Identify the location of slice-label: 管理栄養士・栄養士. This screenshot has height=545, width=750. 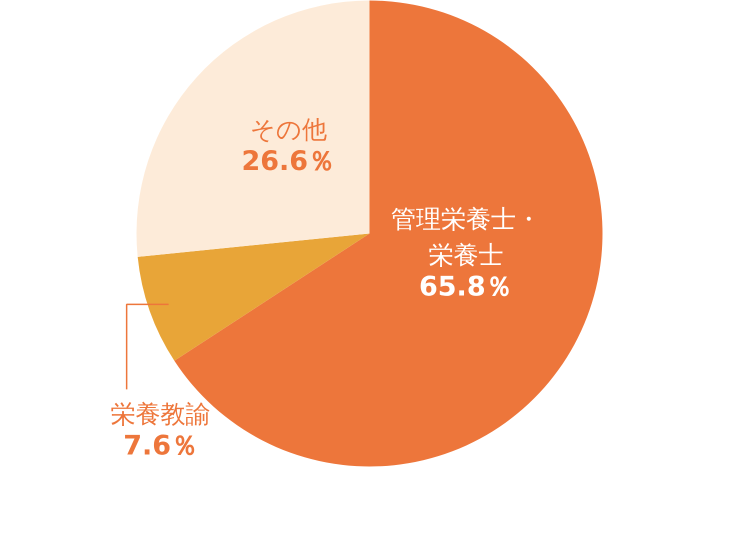
(465, 237).